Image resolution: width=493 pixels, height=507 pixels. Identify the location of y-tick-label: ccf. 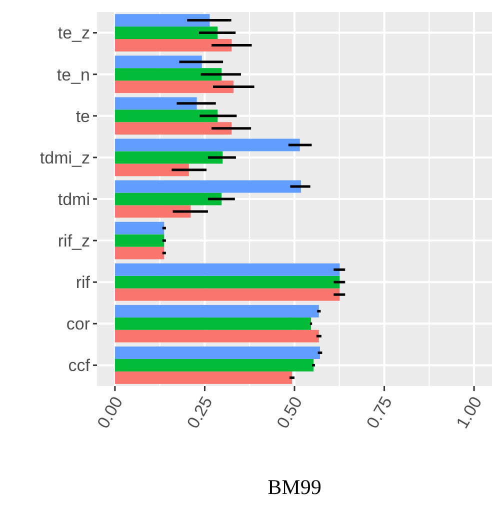
(79, 366).